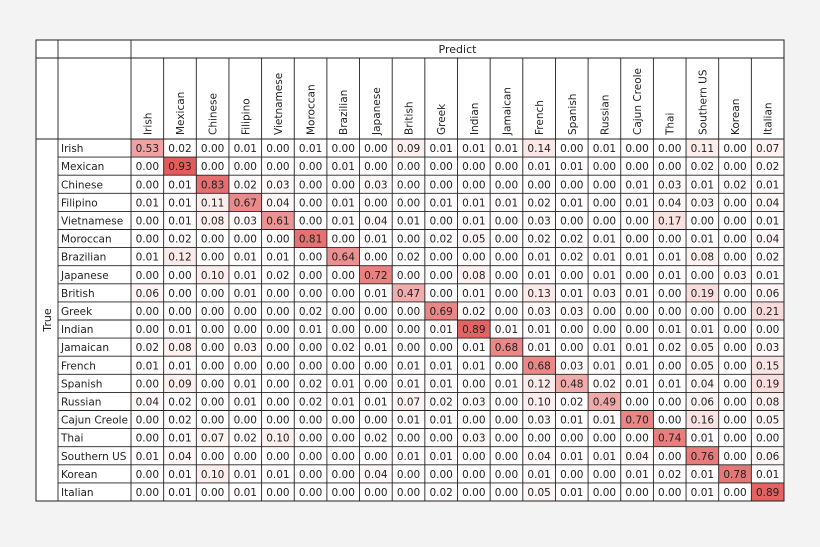  Describe the element at coordinates (245, 203) in the screenshot. I see `cell-value-label: 0.67` at that location.